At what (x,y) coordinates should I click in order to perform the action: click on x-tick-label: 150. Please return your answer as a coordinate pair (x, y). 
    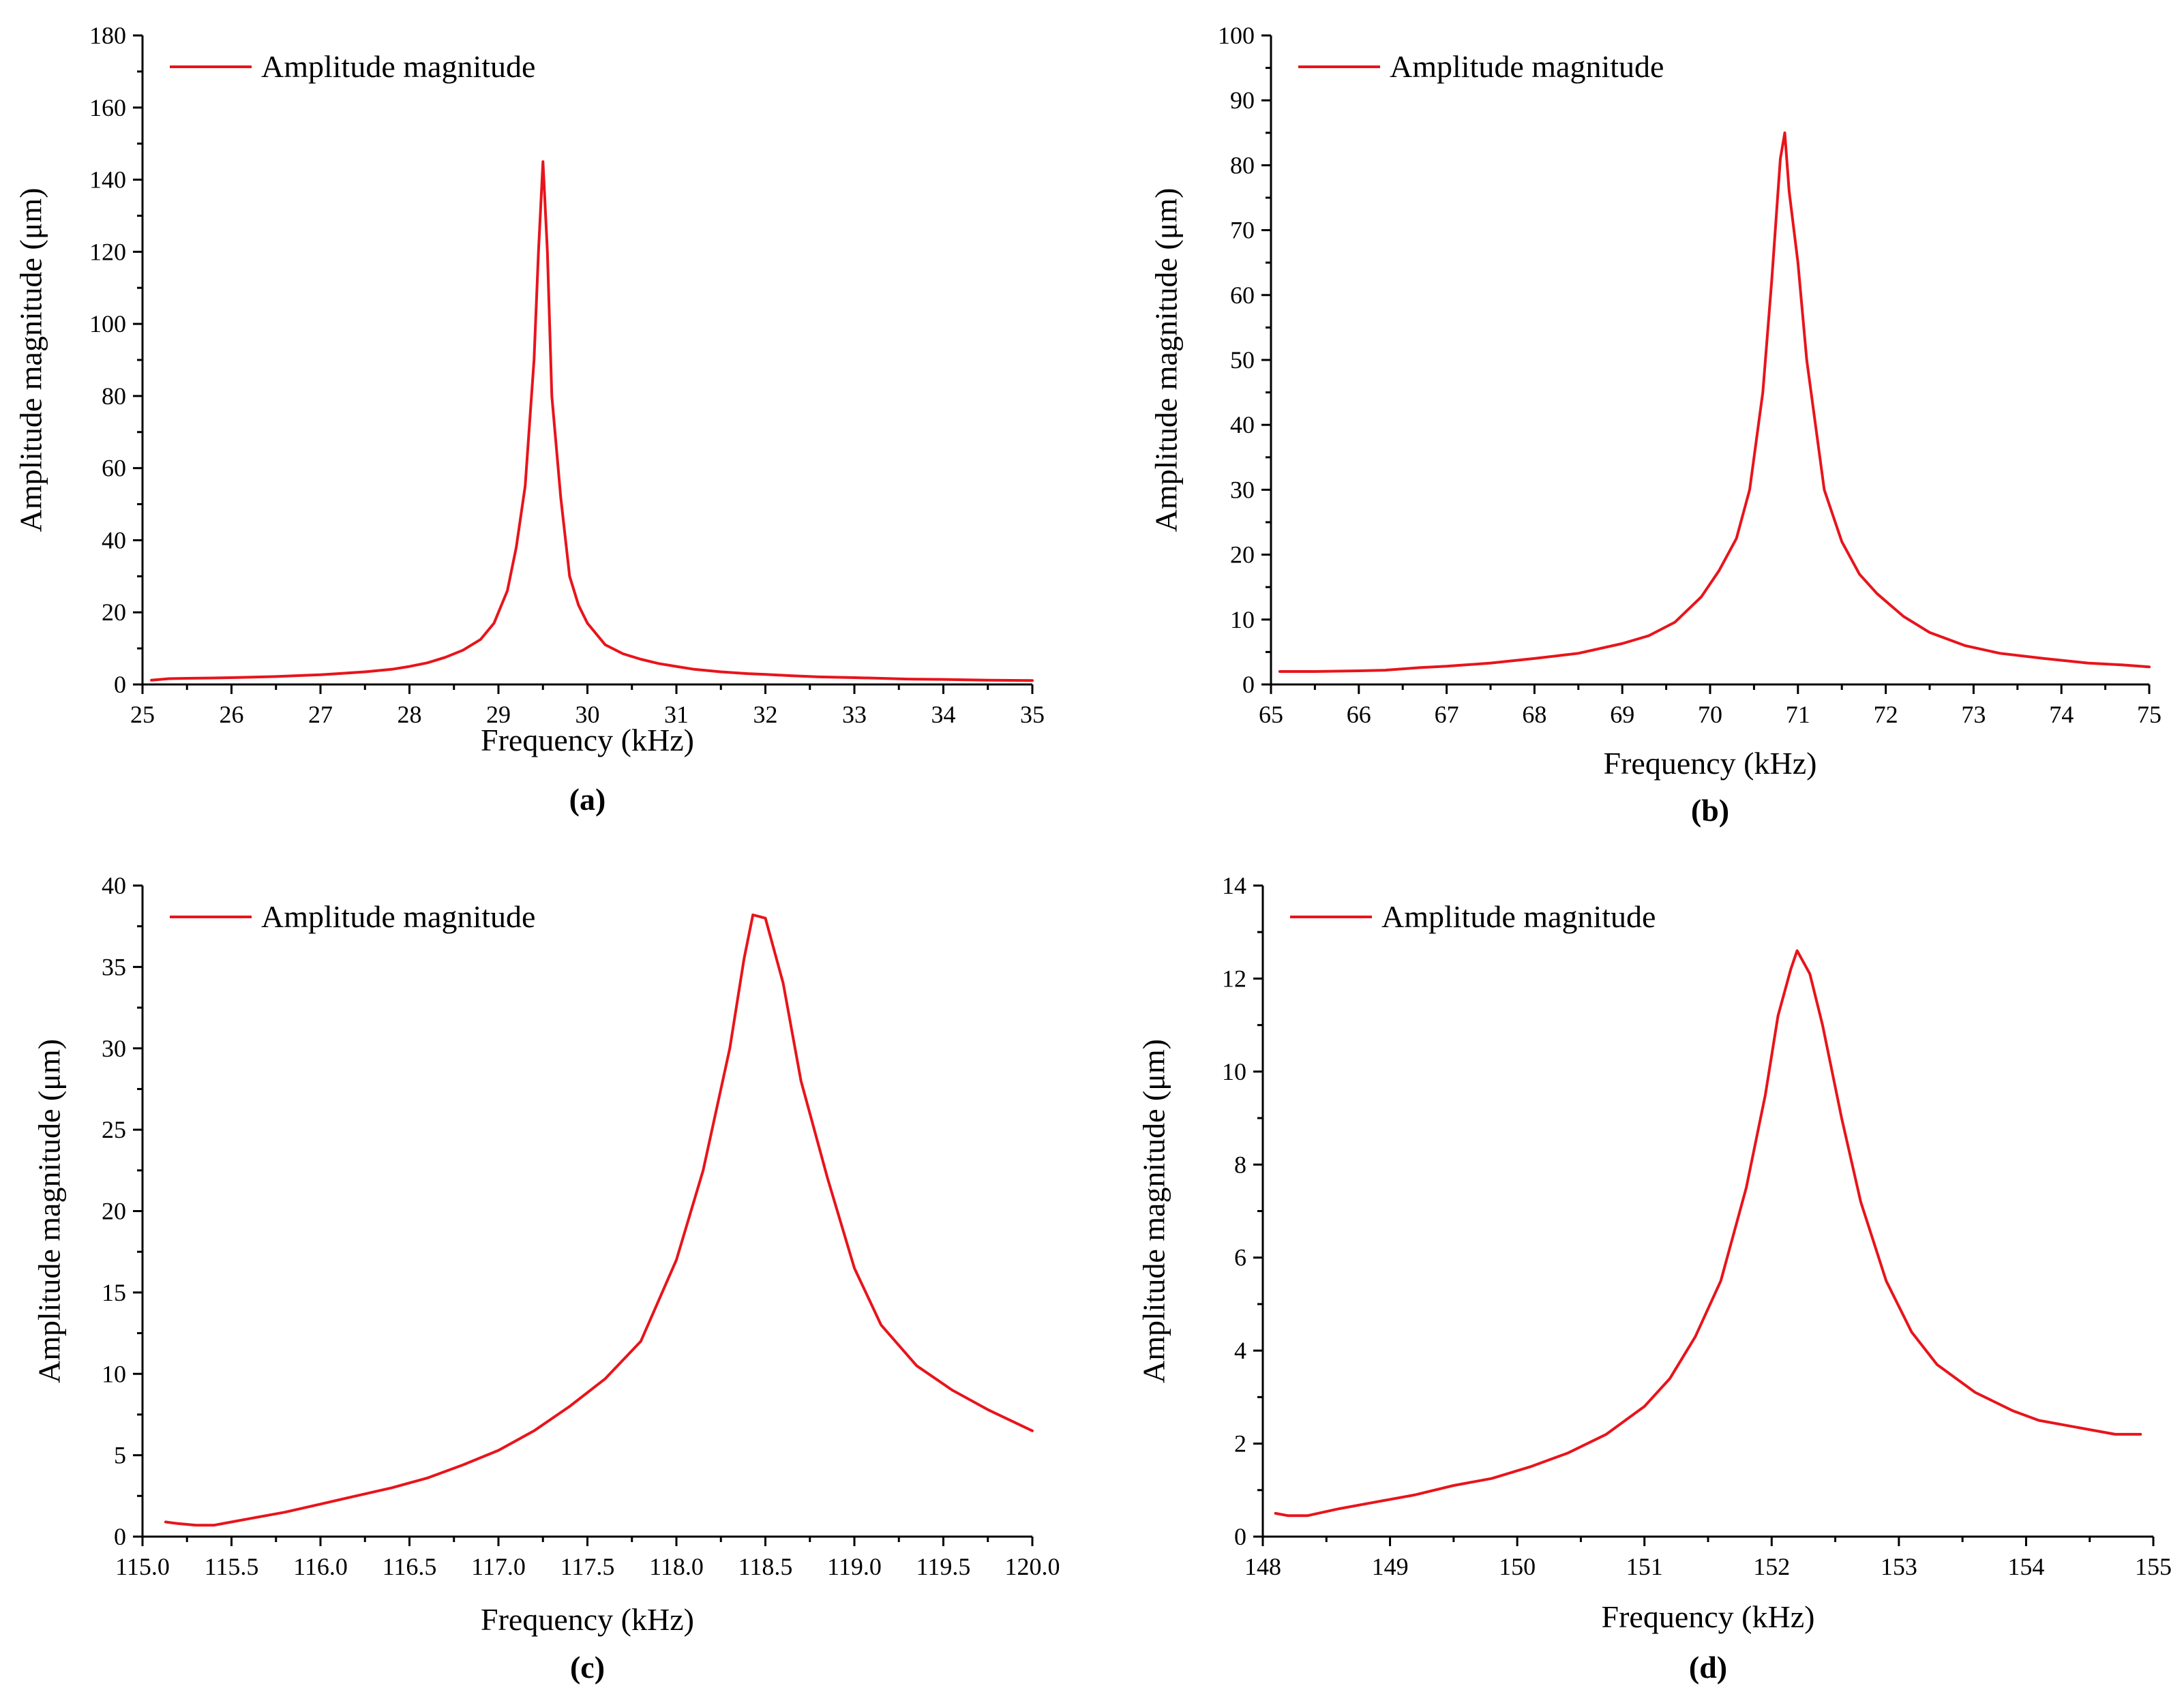
    Looking at the image, I should click on (1517, 1566).